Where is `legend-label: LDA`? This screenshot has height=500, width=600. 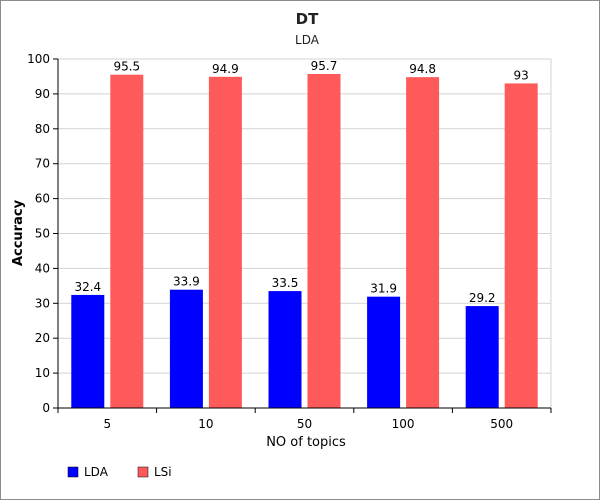
legend-label: LDA is located at coordinates (96, 472).